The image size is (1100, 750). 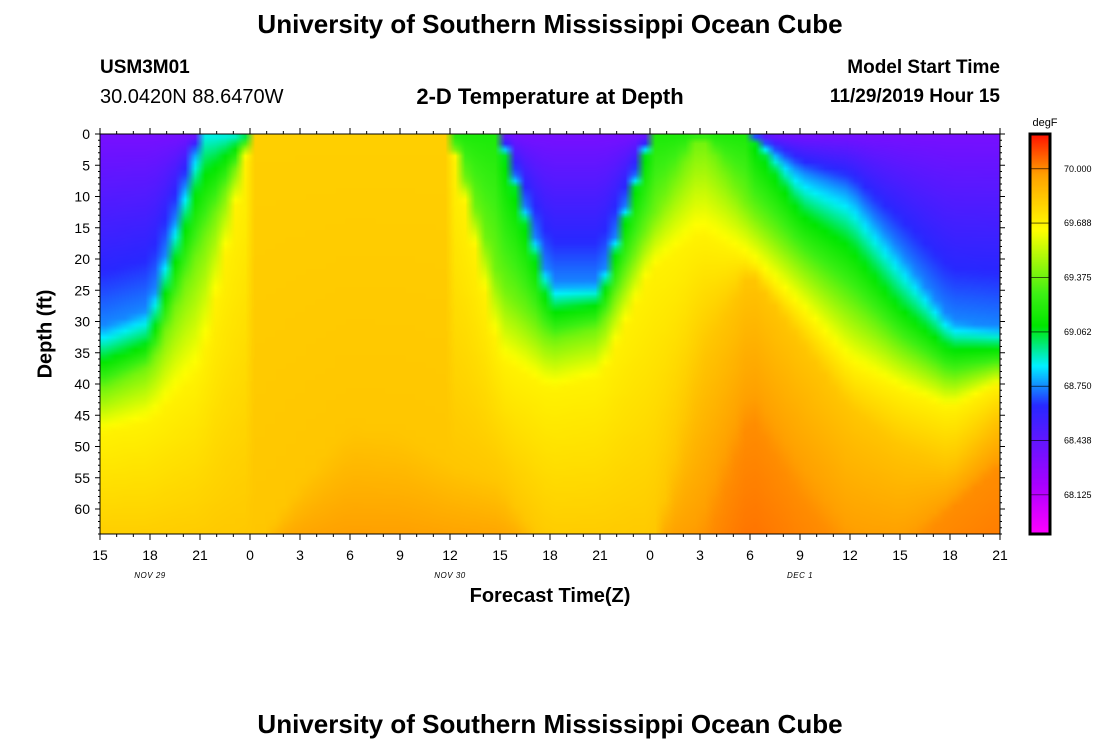 What do you see at coordinates (1078, 169) in the screenshot?
I see `colorbar-tick-label: 70.000` at bounding box center [1078, 169].